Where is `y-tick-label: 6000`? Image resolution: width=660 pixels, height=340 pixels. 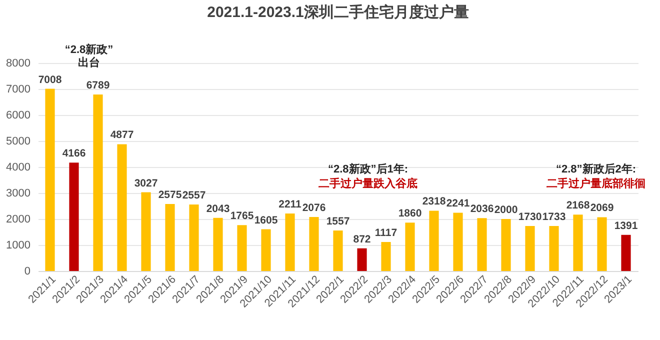
y-tick-label: 6000 is located at coordinates (18, 116).